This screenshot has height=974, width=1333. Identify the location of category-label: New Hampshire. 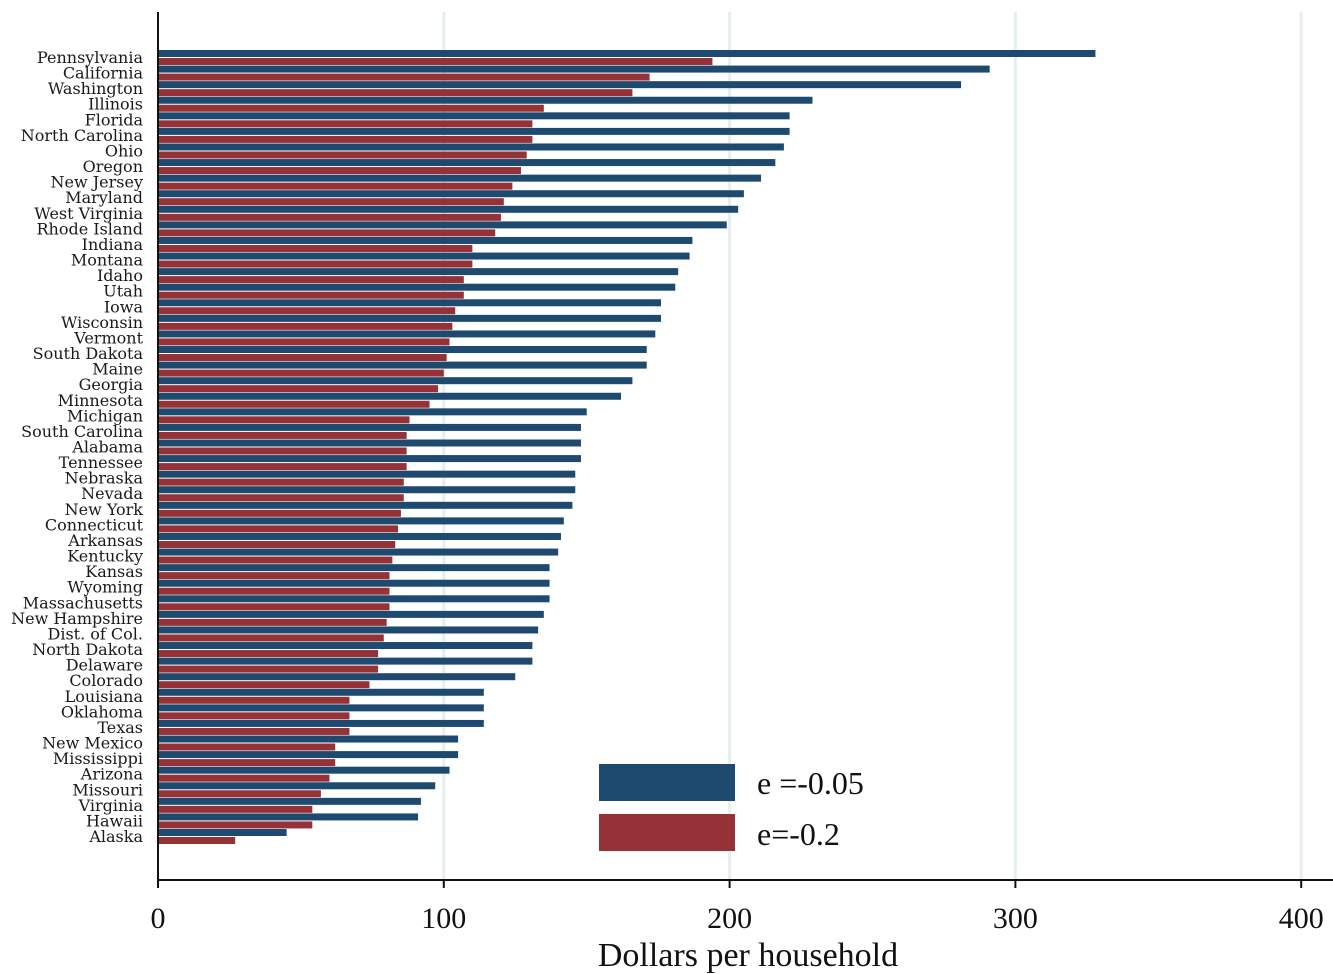
(77, 618).